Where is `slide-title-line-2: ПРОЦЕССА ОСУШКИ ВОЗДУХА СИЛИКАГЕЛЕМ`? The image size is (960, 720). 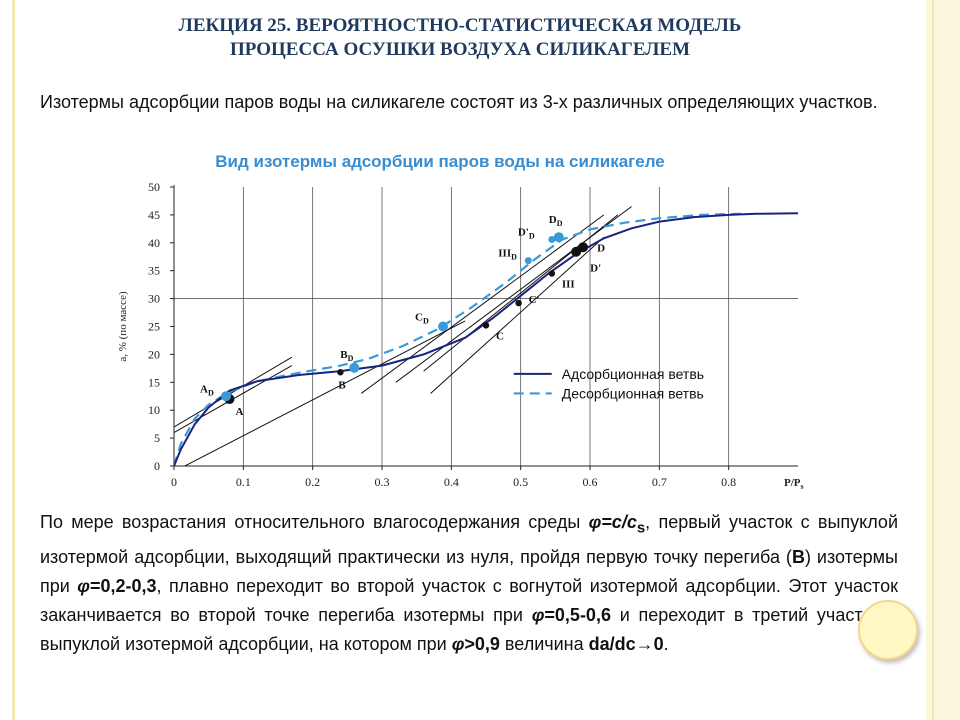 slide-title-line-2: ПРОЦЕССА ОСУШКИ ВОЗДУХА СИЛИКАГЕЛЕМ is located at coordinates (460, 49).